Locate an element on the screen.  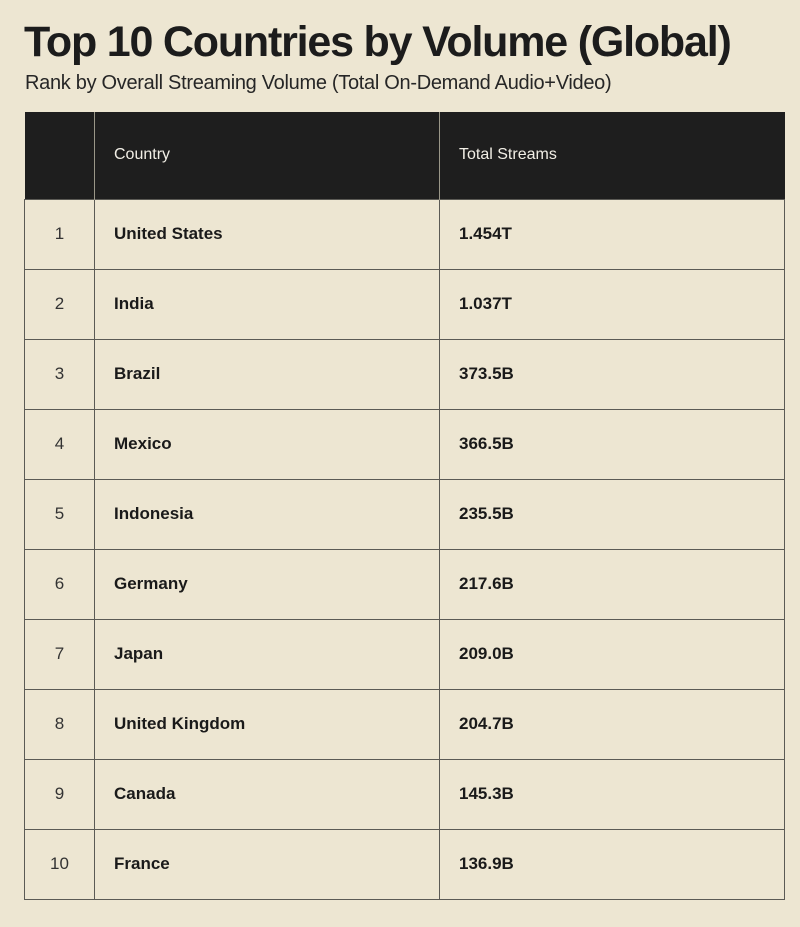
total-streams-cell: 145.3B is located at coordinates (612, 794).